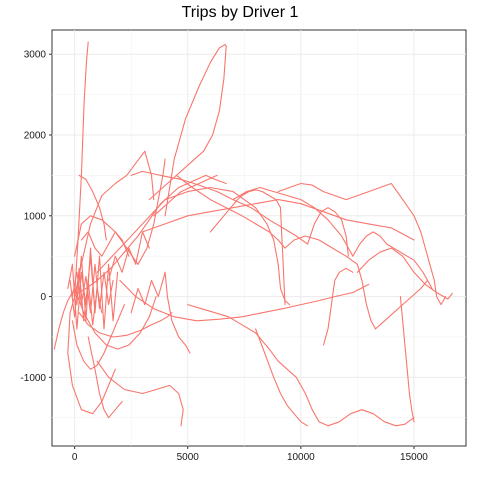  What do you see at coordinates (75, 457) in the screenshot?
I see `x-tick-label: 0` at bounding box center [75, 457].